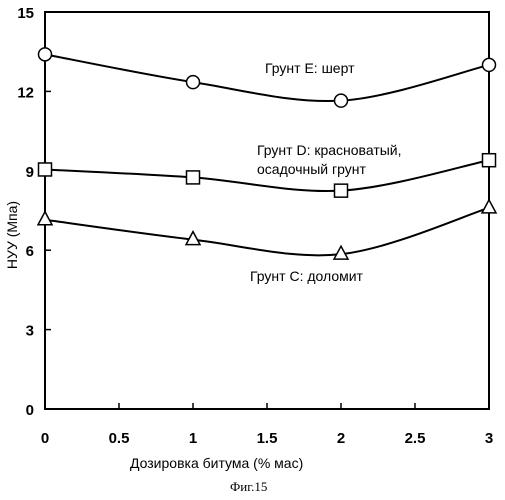 The height and width of the screenshot is (500, 505). What do you see at coordinates (30, 251) in the screenshot?
I see `y-tick-label-2: 6` at bounding box center [30, 251].